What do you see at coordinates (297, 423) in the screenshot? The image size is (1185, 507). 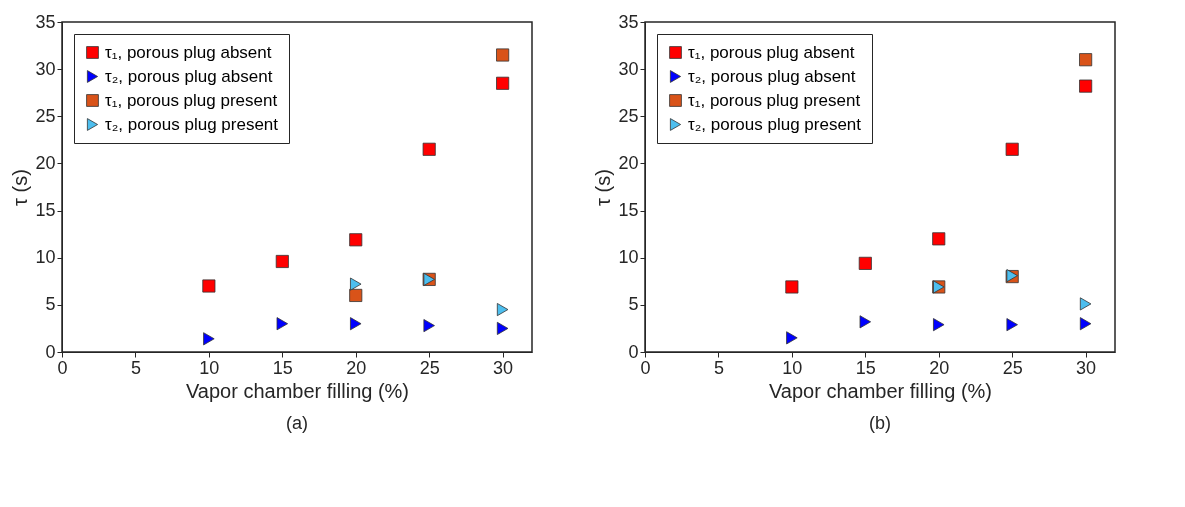 I see `text: (a)` at bounding box center [297, 423].